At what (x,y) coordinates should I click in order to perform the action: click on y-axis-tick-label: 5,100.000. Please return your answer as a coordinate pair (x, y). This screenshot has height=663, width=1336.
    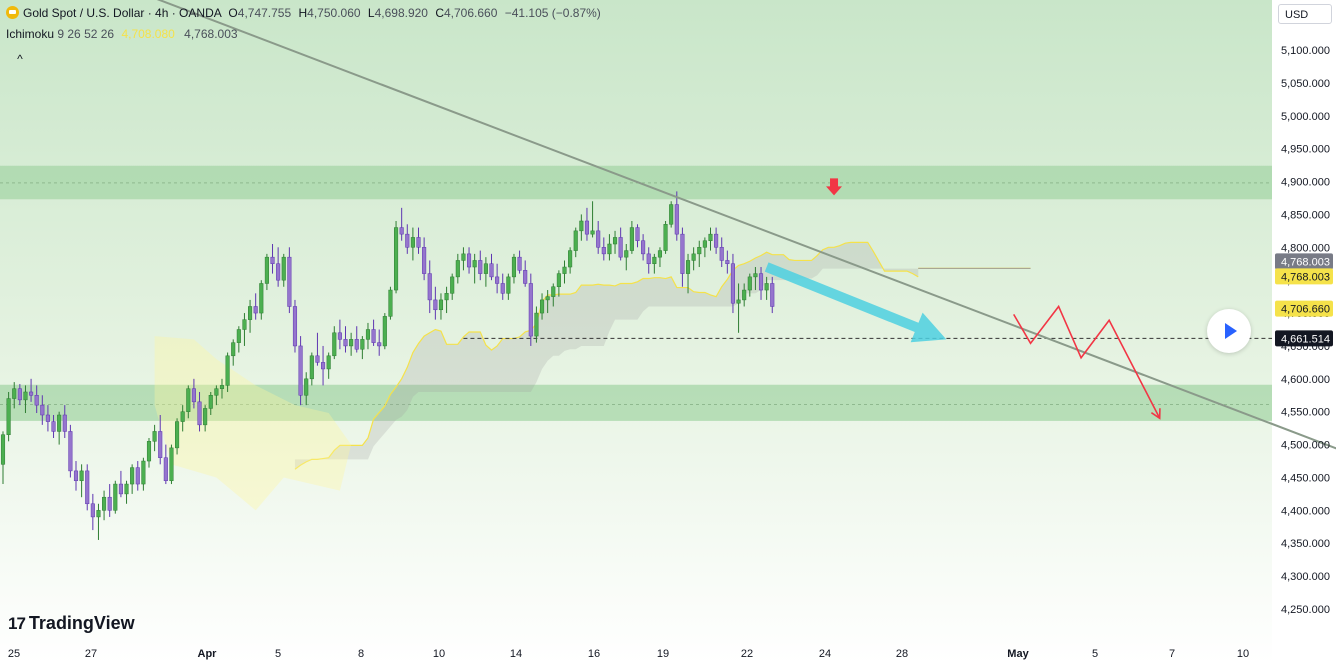
    Looking at the image, I should click on (1305, 51).